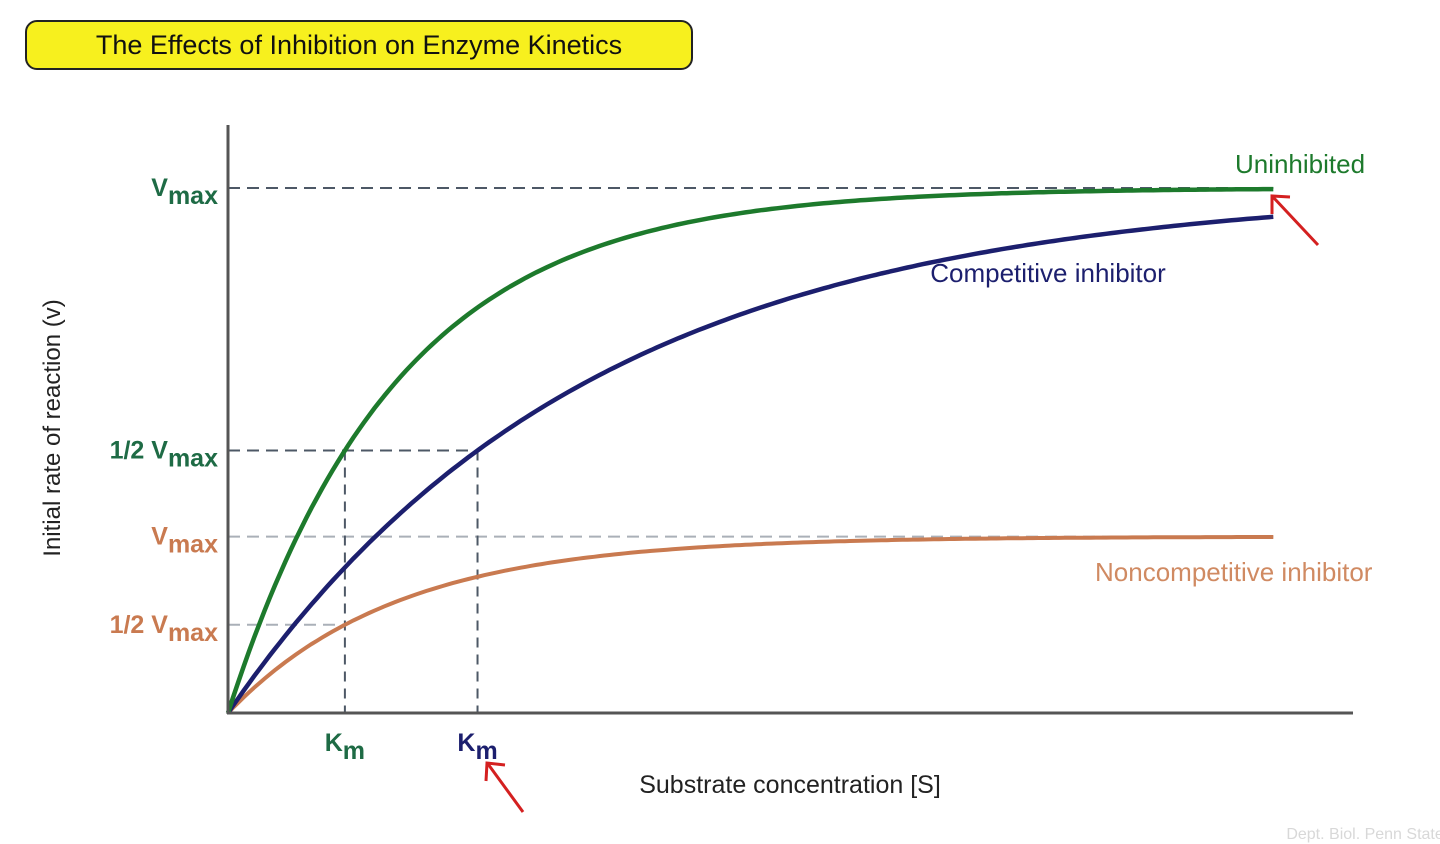 This screenshot has width=1440, height=844. I want to click on arrow-km-icon, so click(504, 787).